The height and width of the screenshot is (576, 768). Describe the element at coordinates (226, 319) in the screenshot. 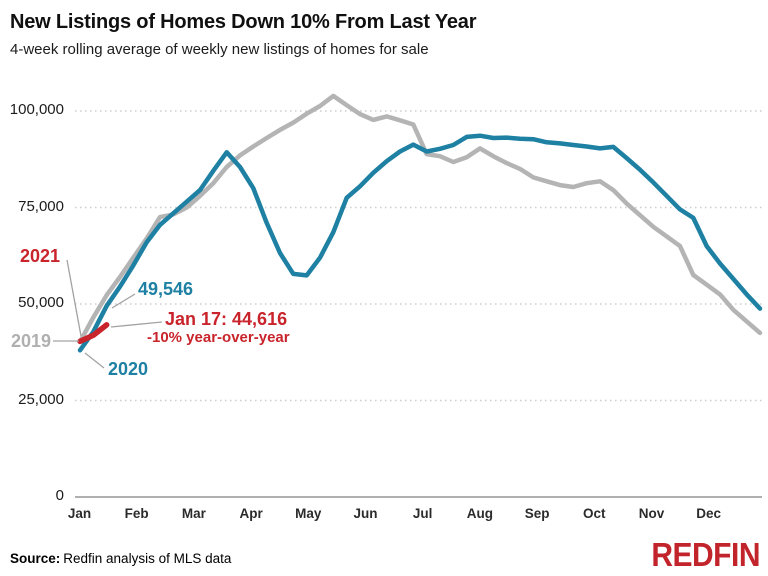

I see `annotation-latest-value: Jan 17: 44,616` at that location.